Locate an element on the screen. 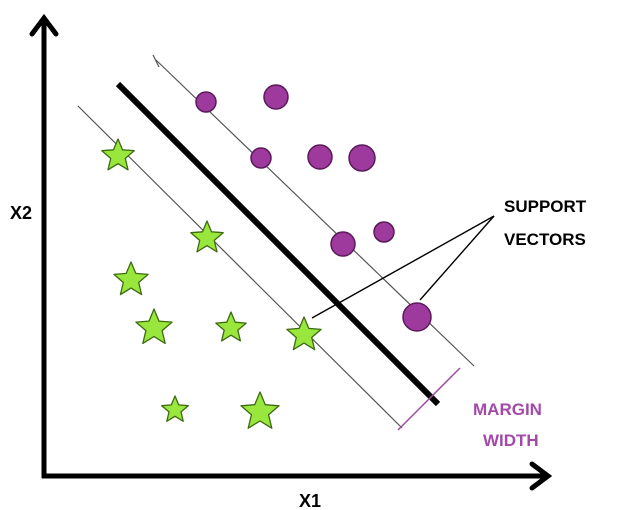 This screenshot has height=510, width=632. y-axis-arrowhead is located at coordinates (44, 25).